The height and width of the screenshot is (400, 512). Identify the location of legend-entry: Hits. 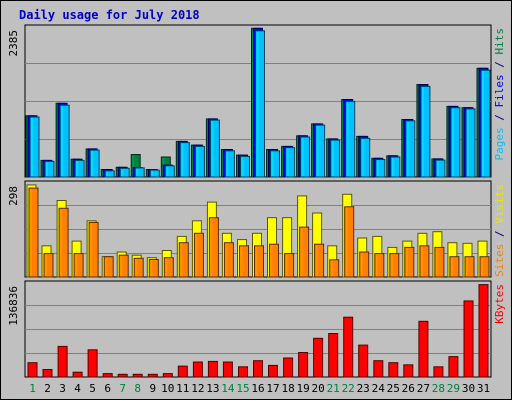
(499, 41).